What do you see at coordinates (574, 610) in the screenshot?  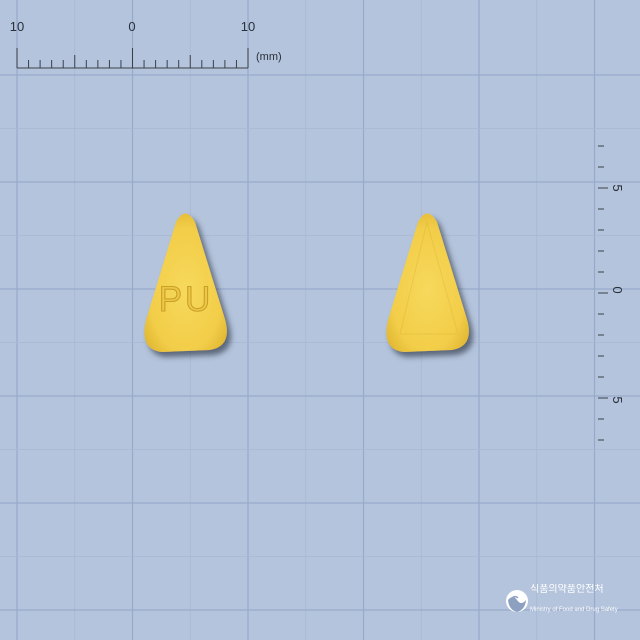 I see `logo-name-en: Ministry of Food and Drug Safety` at bounding box center [574, 610].